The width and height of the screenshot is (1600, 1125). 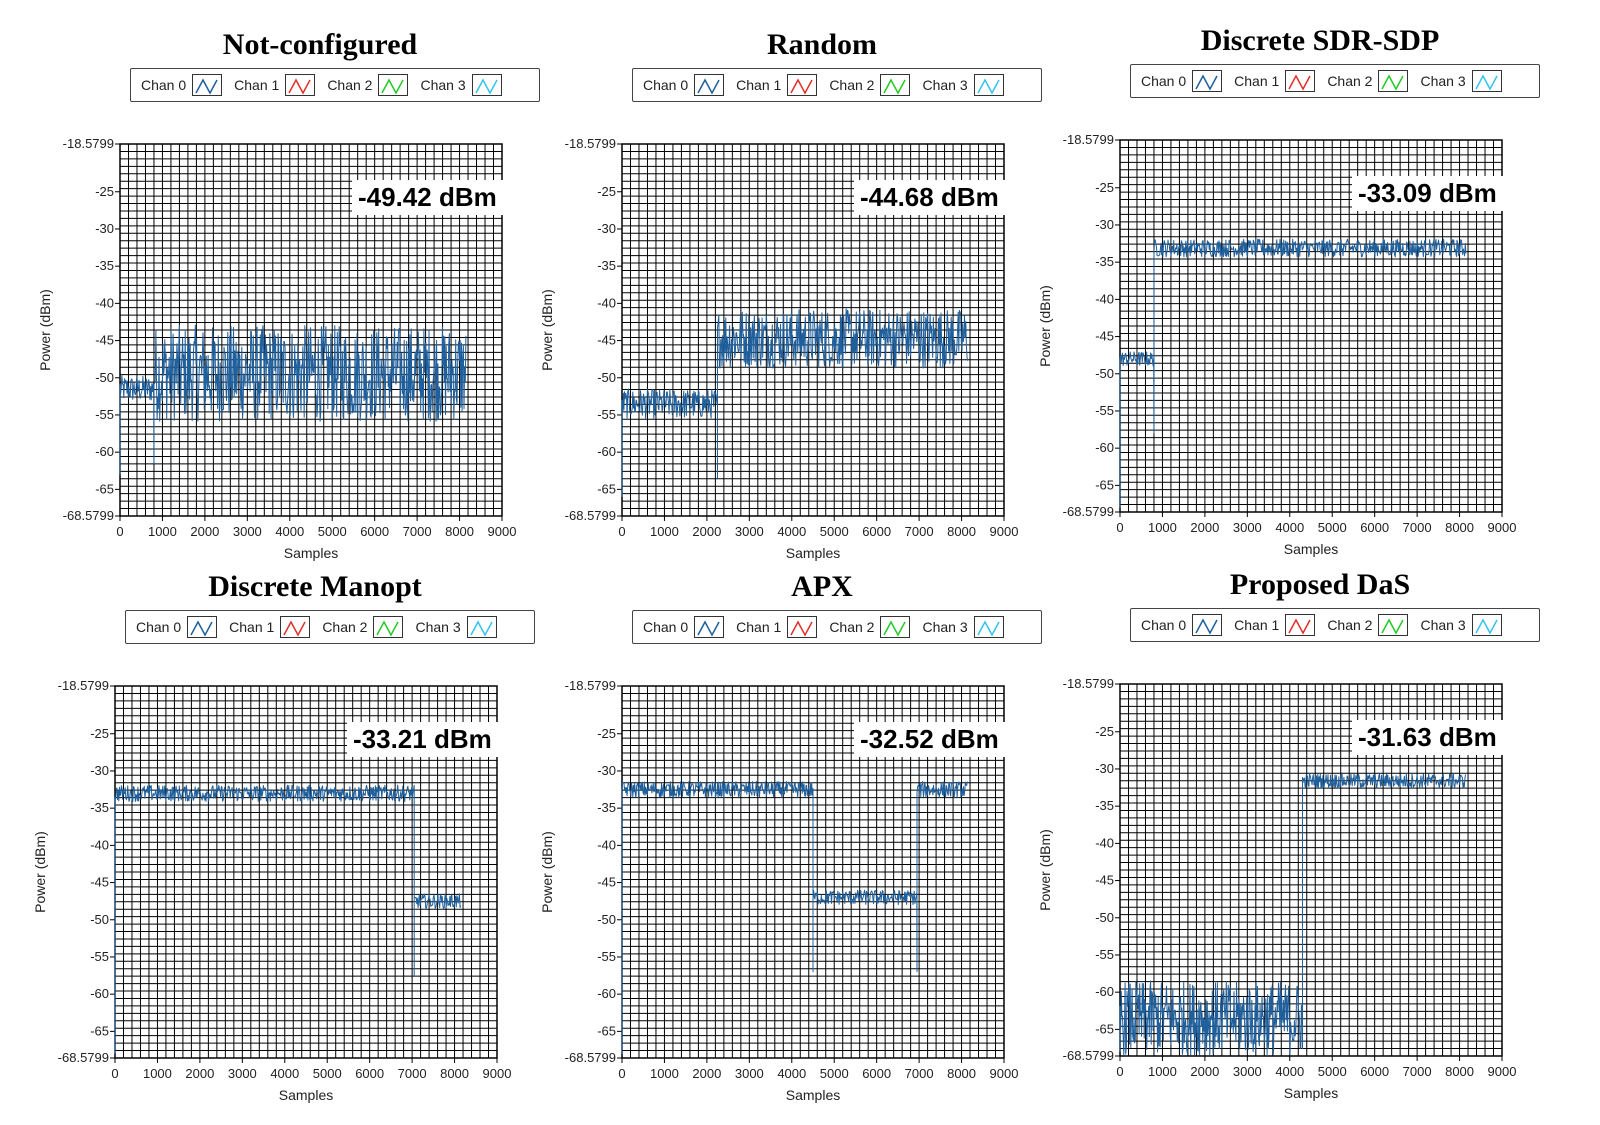 I want to click on x-tick-label: 1000, so click(x=1162, y=527).